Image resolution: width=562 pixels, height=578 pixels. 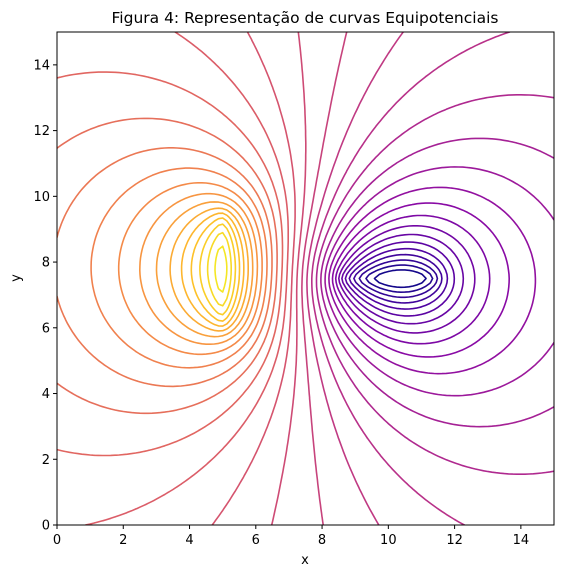 I want to click on y-axis-label: y, so click(x=16, y=278).